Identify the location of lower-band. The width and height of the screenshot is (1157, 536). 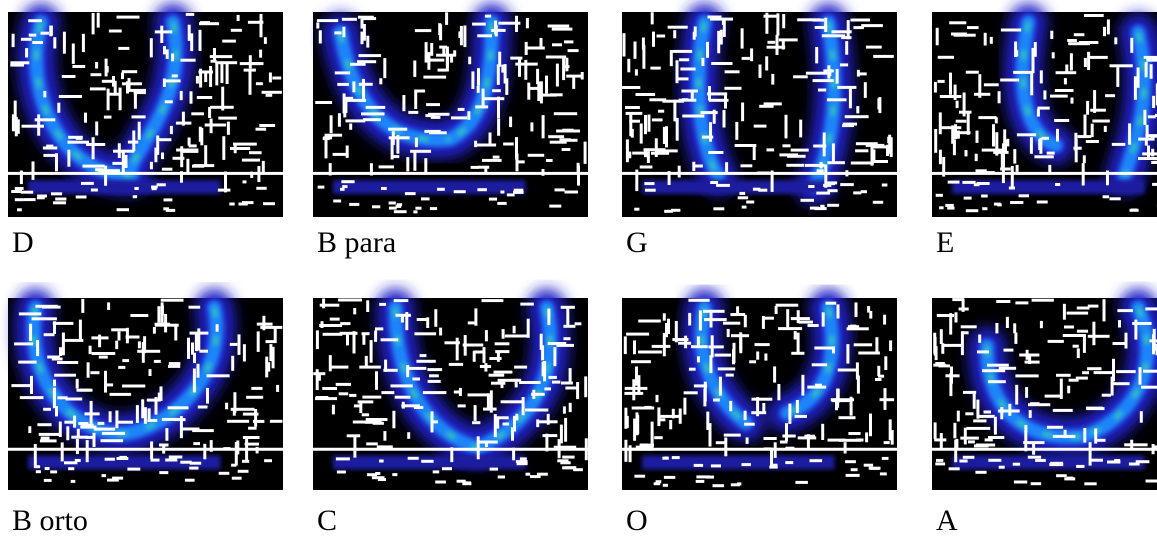
(738, 187).